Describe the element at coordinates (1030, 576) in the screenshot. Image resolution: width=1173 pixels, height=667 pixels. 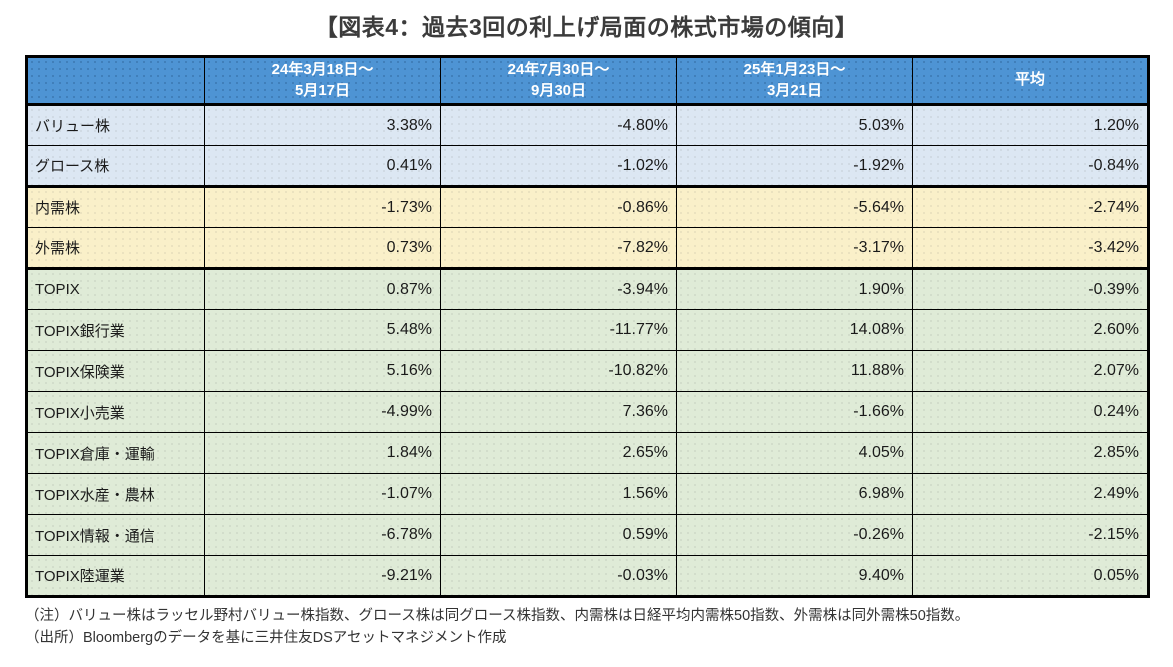
I see `cell-value: 0.05%` at that location.